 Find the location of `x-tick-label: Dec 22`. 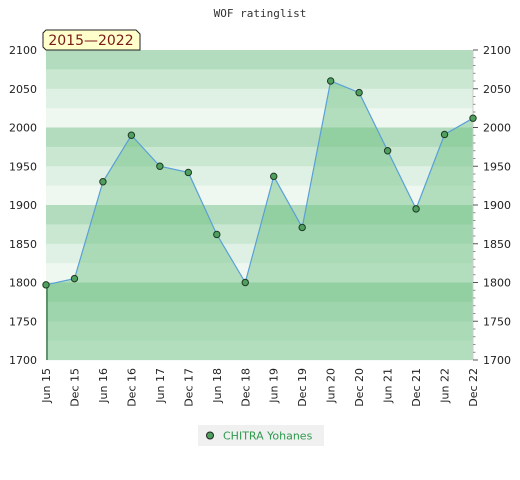

x-tick-label: Dec 22 is located at coordinates (473, 387).